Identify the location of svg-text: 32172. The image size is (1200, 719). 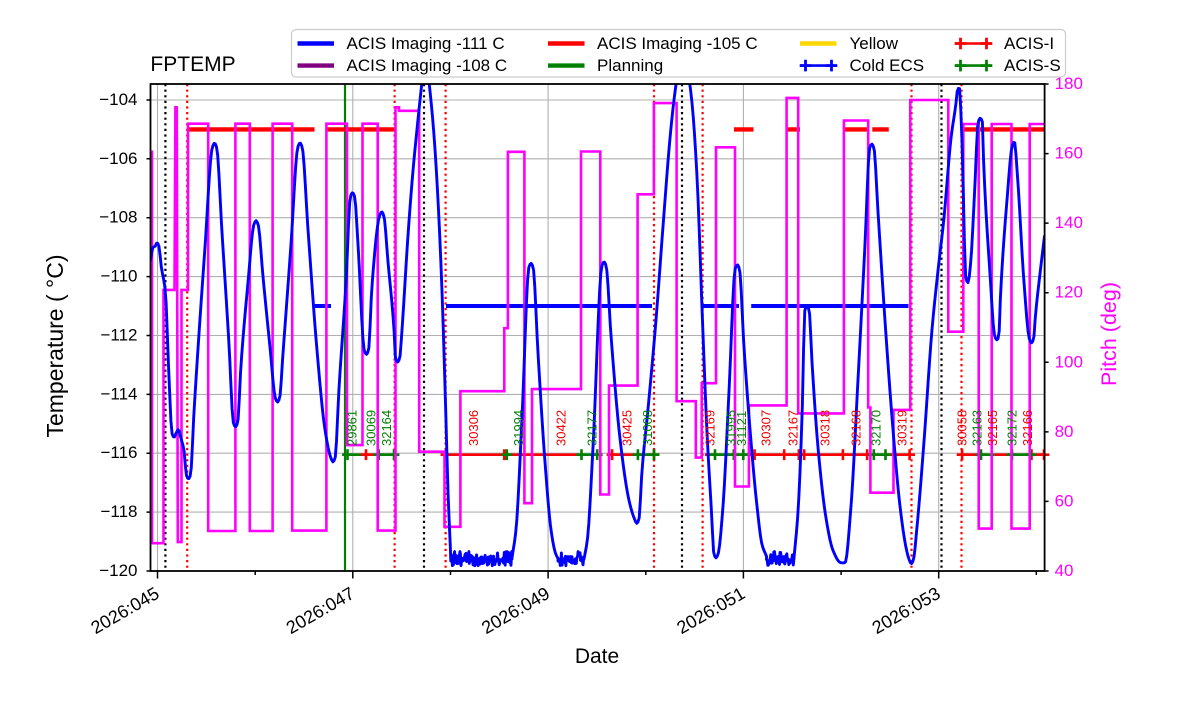
(1012, 428).